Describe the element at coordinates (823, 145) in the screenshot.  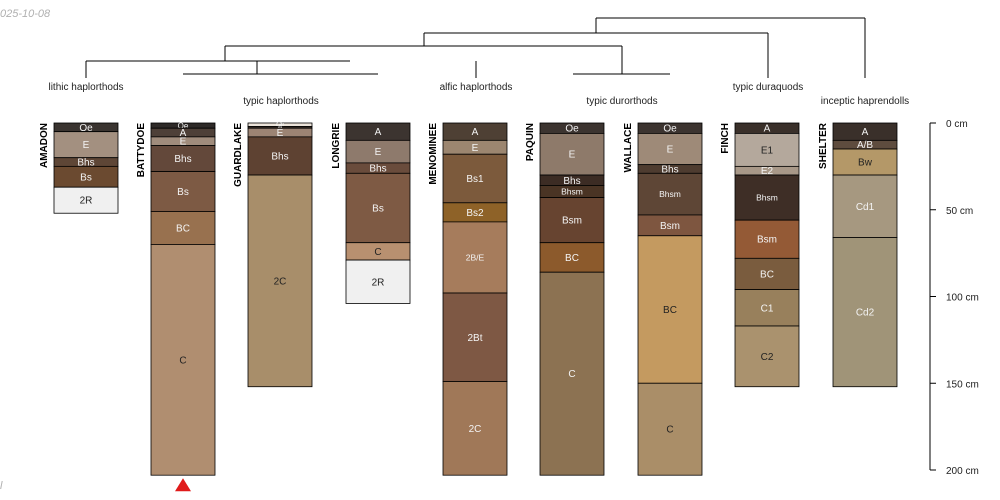
I see `profile-name: SHELTER` at that location.